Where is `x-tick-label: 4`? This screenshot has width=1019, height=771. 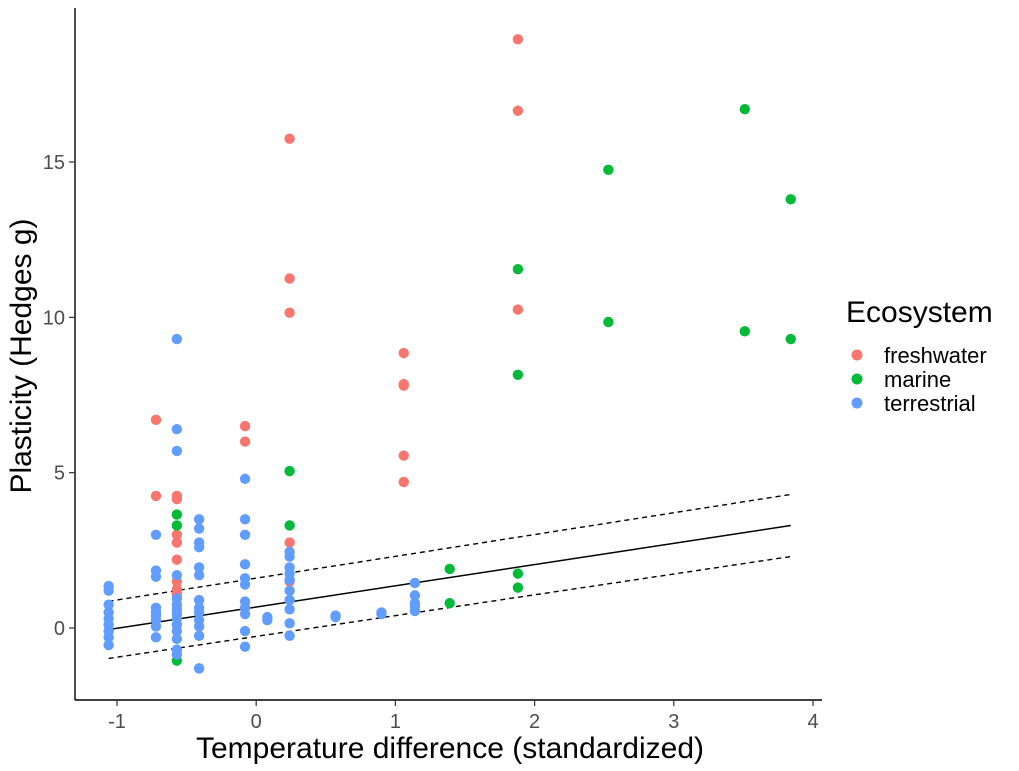
x-tick-label: 4 is located at coordinates (812, 722).